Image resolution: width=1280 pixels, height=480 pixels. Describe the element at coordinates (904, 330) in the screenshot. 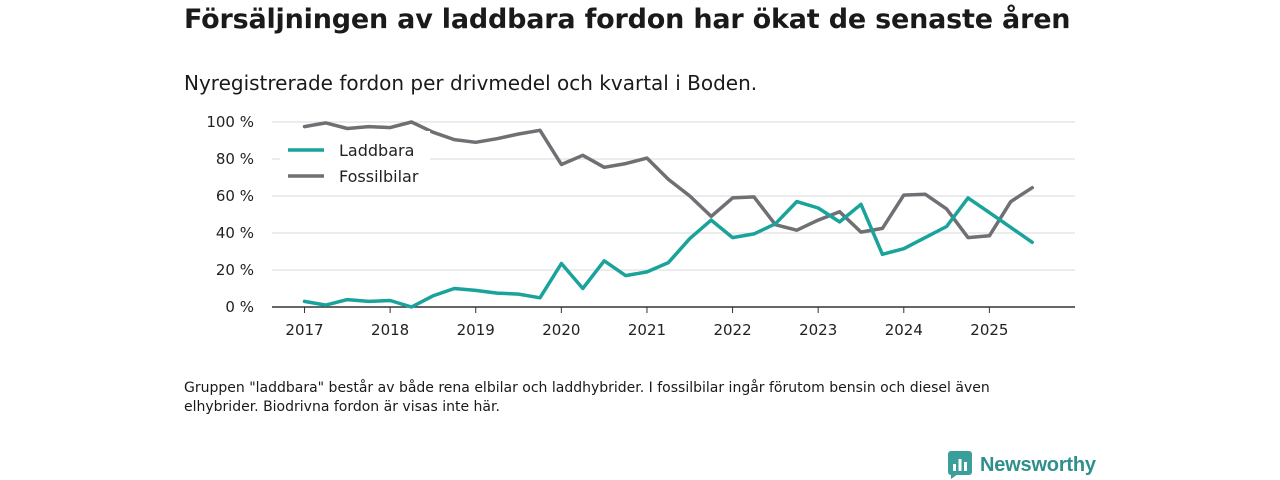

I see `x-tick-label: 2024` at that location.